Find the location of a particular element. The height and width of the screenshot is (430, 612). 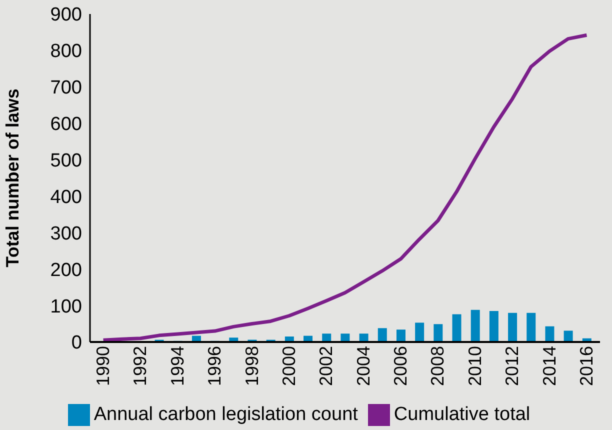

y-tick-label: 700 is located at coordinates (66, 88).